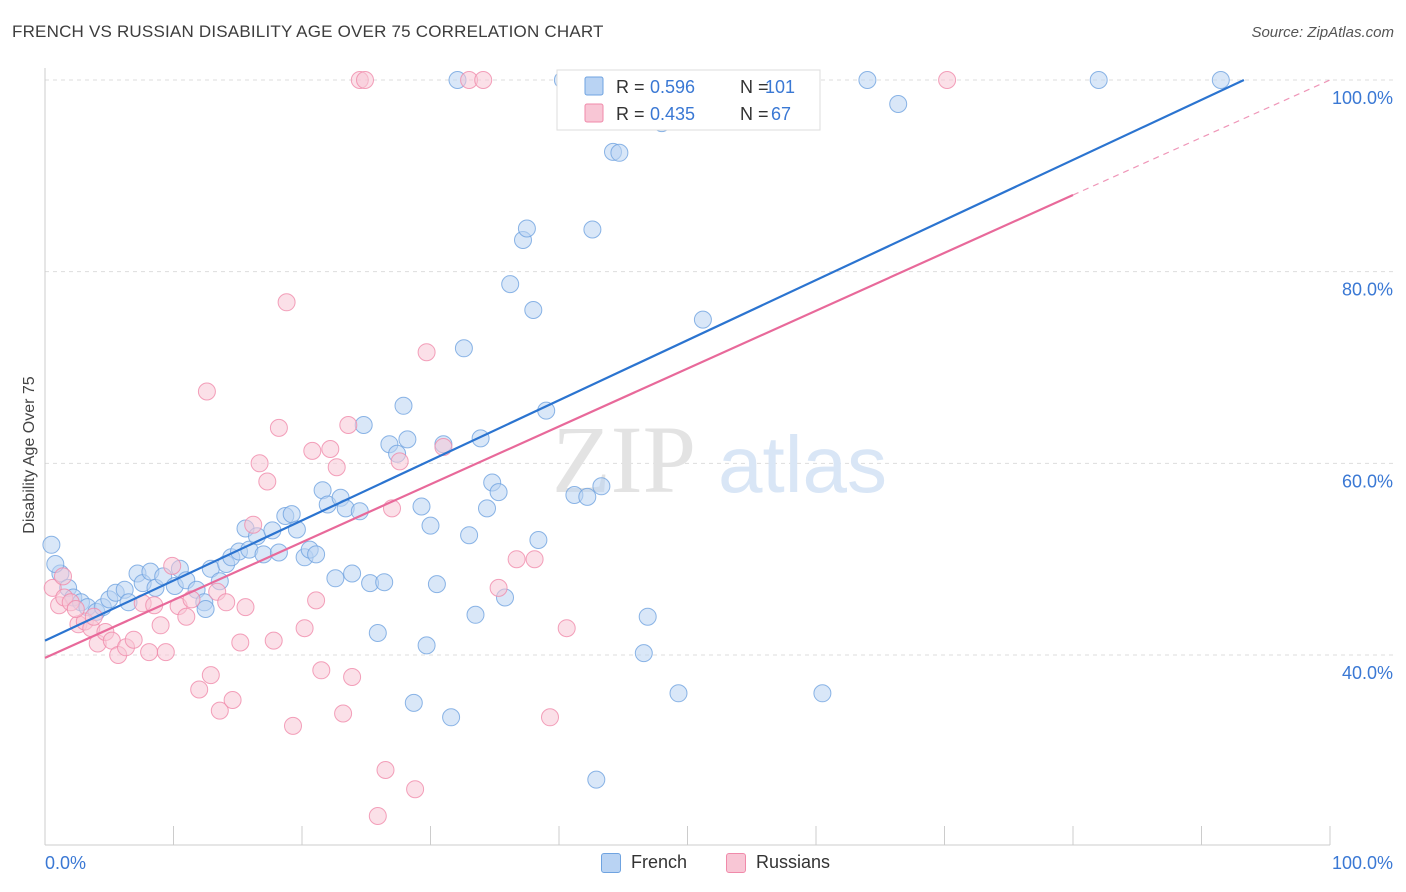 This screenshot has height=892, width=1406. I want to click on legend-swatch-french, so click(611, 862).